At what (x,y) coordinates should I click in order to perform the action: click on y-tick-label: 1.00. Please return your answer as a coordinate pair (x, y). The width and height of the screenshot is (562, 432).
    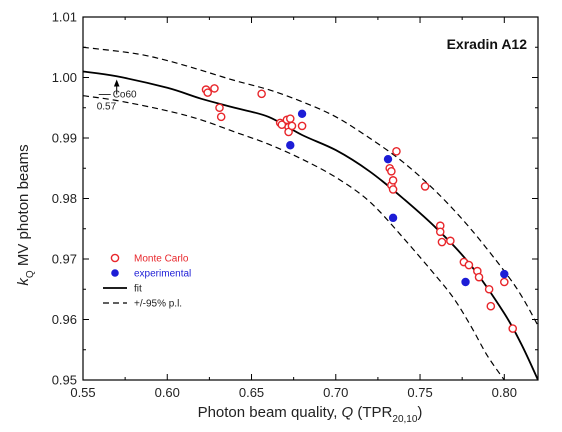
    Looking at the image, I should click on (64, 77).